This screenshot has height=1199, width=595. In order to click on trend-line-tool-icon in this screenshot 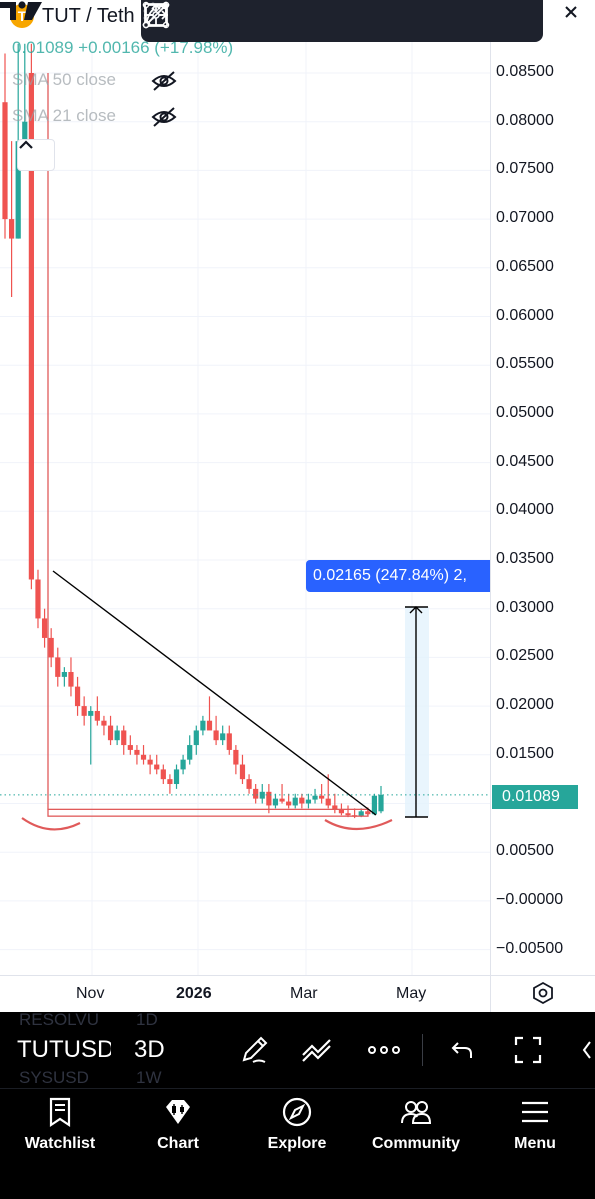, I will do `click(198, 21)`.